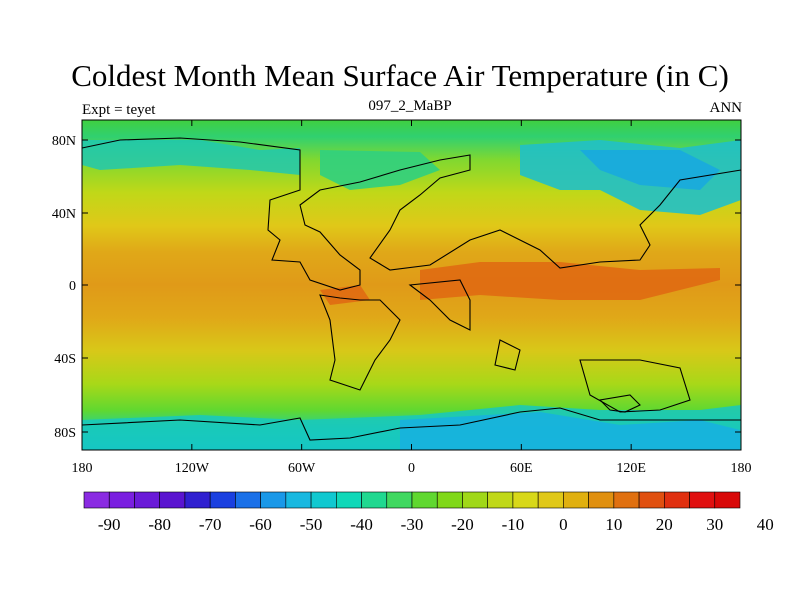 The width and height of the screenshot is (800, 600). Describe the element at coordinates (462, 524) in the screenshot. I see `colorbar-label: -20` at that location.